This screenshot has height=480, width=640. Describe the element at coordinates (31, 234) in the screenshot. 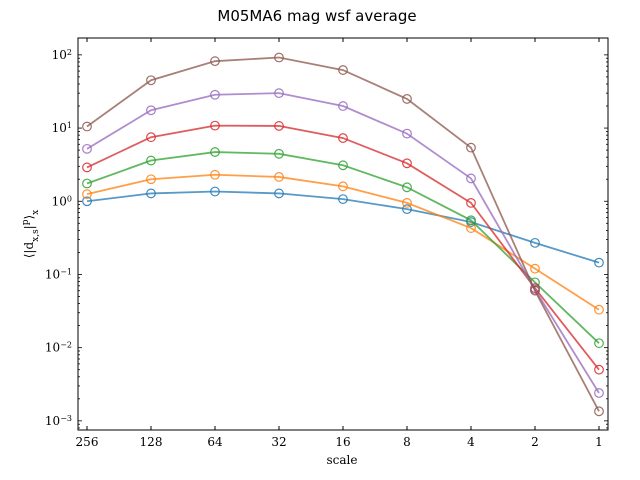

I see `y-axis-label: ⟨|dx,s|p⟩x` at that location.